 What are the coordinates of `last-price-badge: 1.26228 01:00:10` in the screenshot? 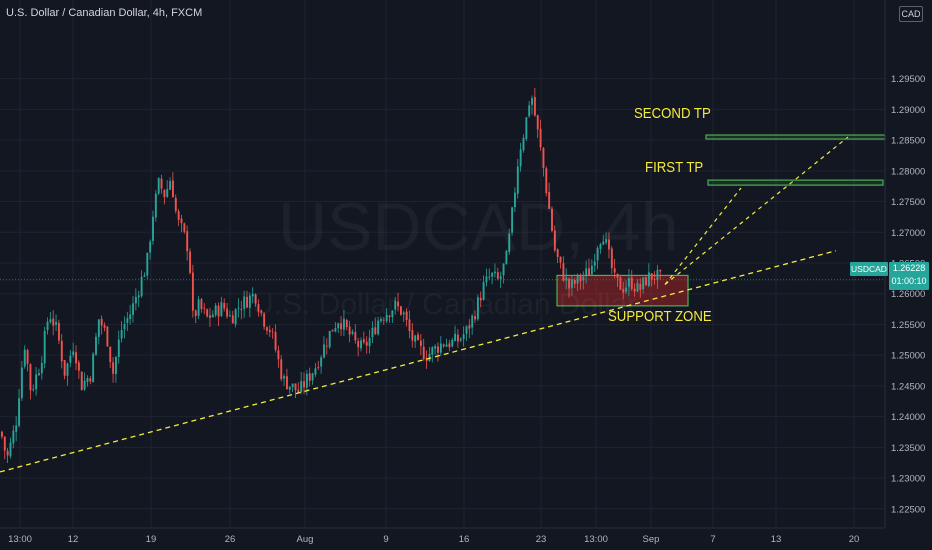 It's located at (909, 276).